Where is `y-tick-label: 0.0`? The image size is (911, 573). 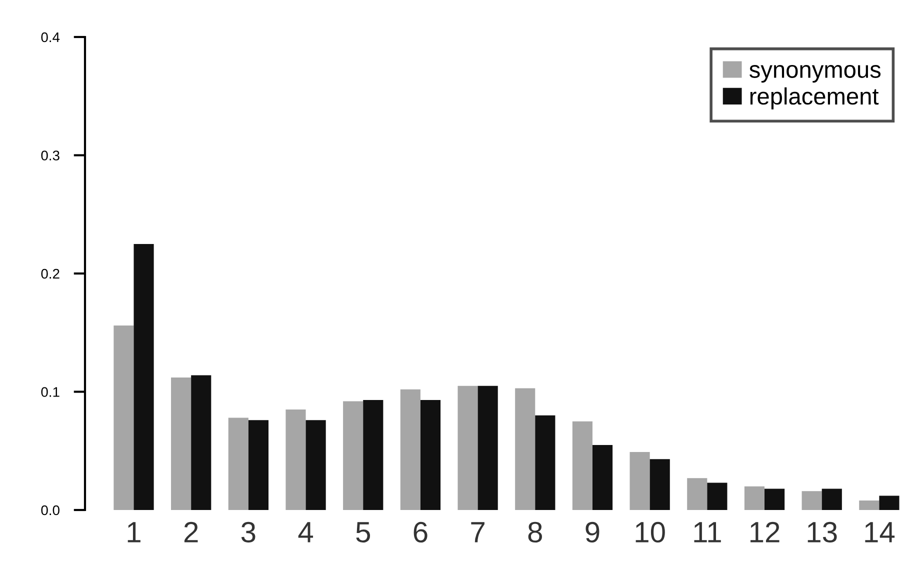 y-tick-label: 0.0 is located at coordinates (50, 510).